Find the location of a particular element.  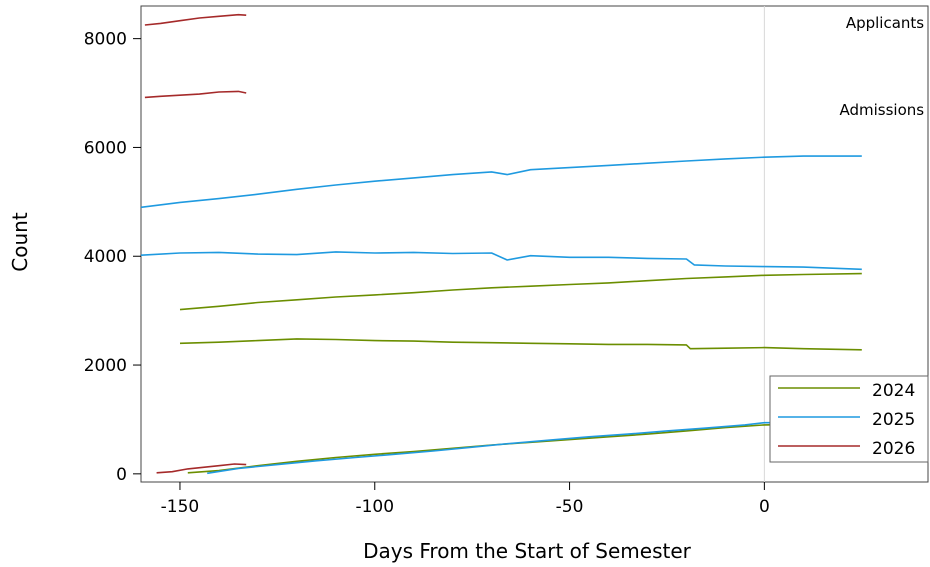

series-line-2026-enrollment is located at coordinates (201, 468).